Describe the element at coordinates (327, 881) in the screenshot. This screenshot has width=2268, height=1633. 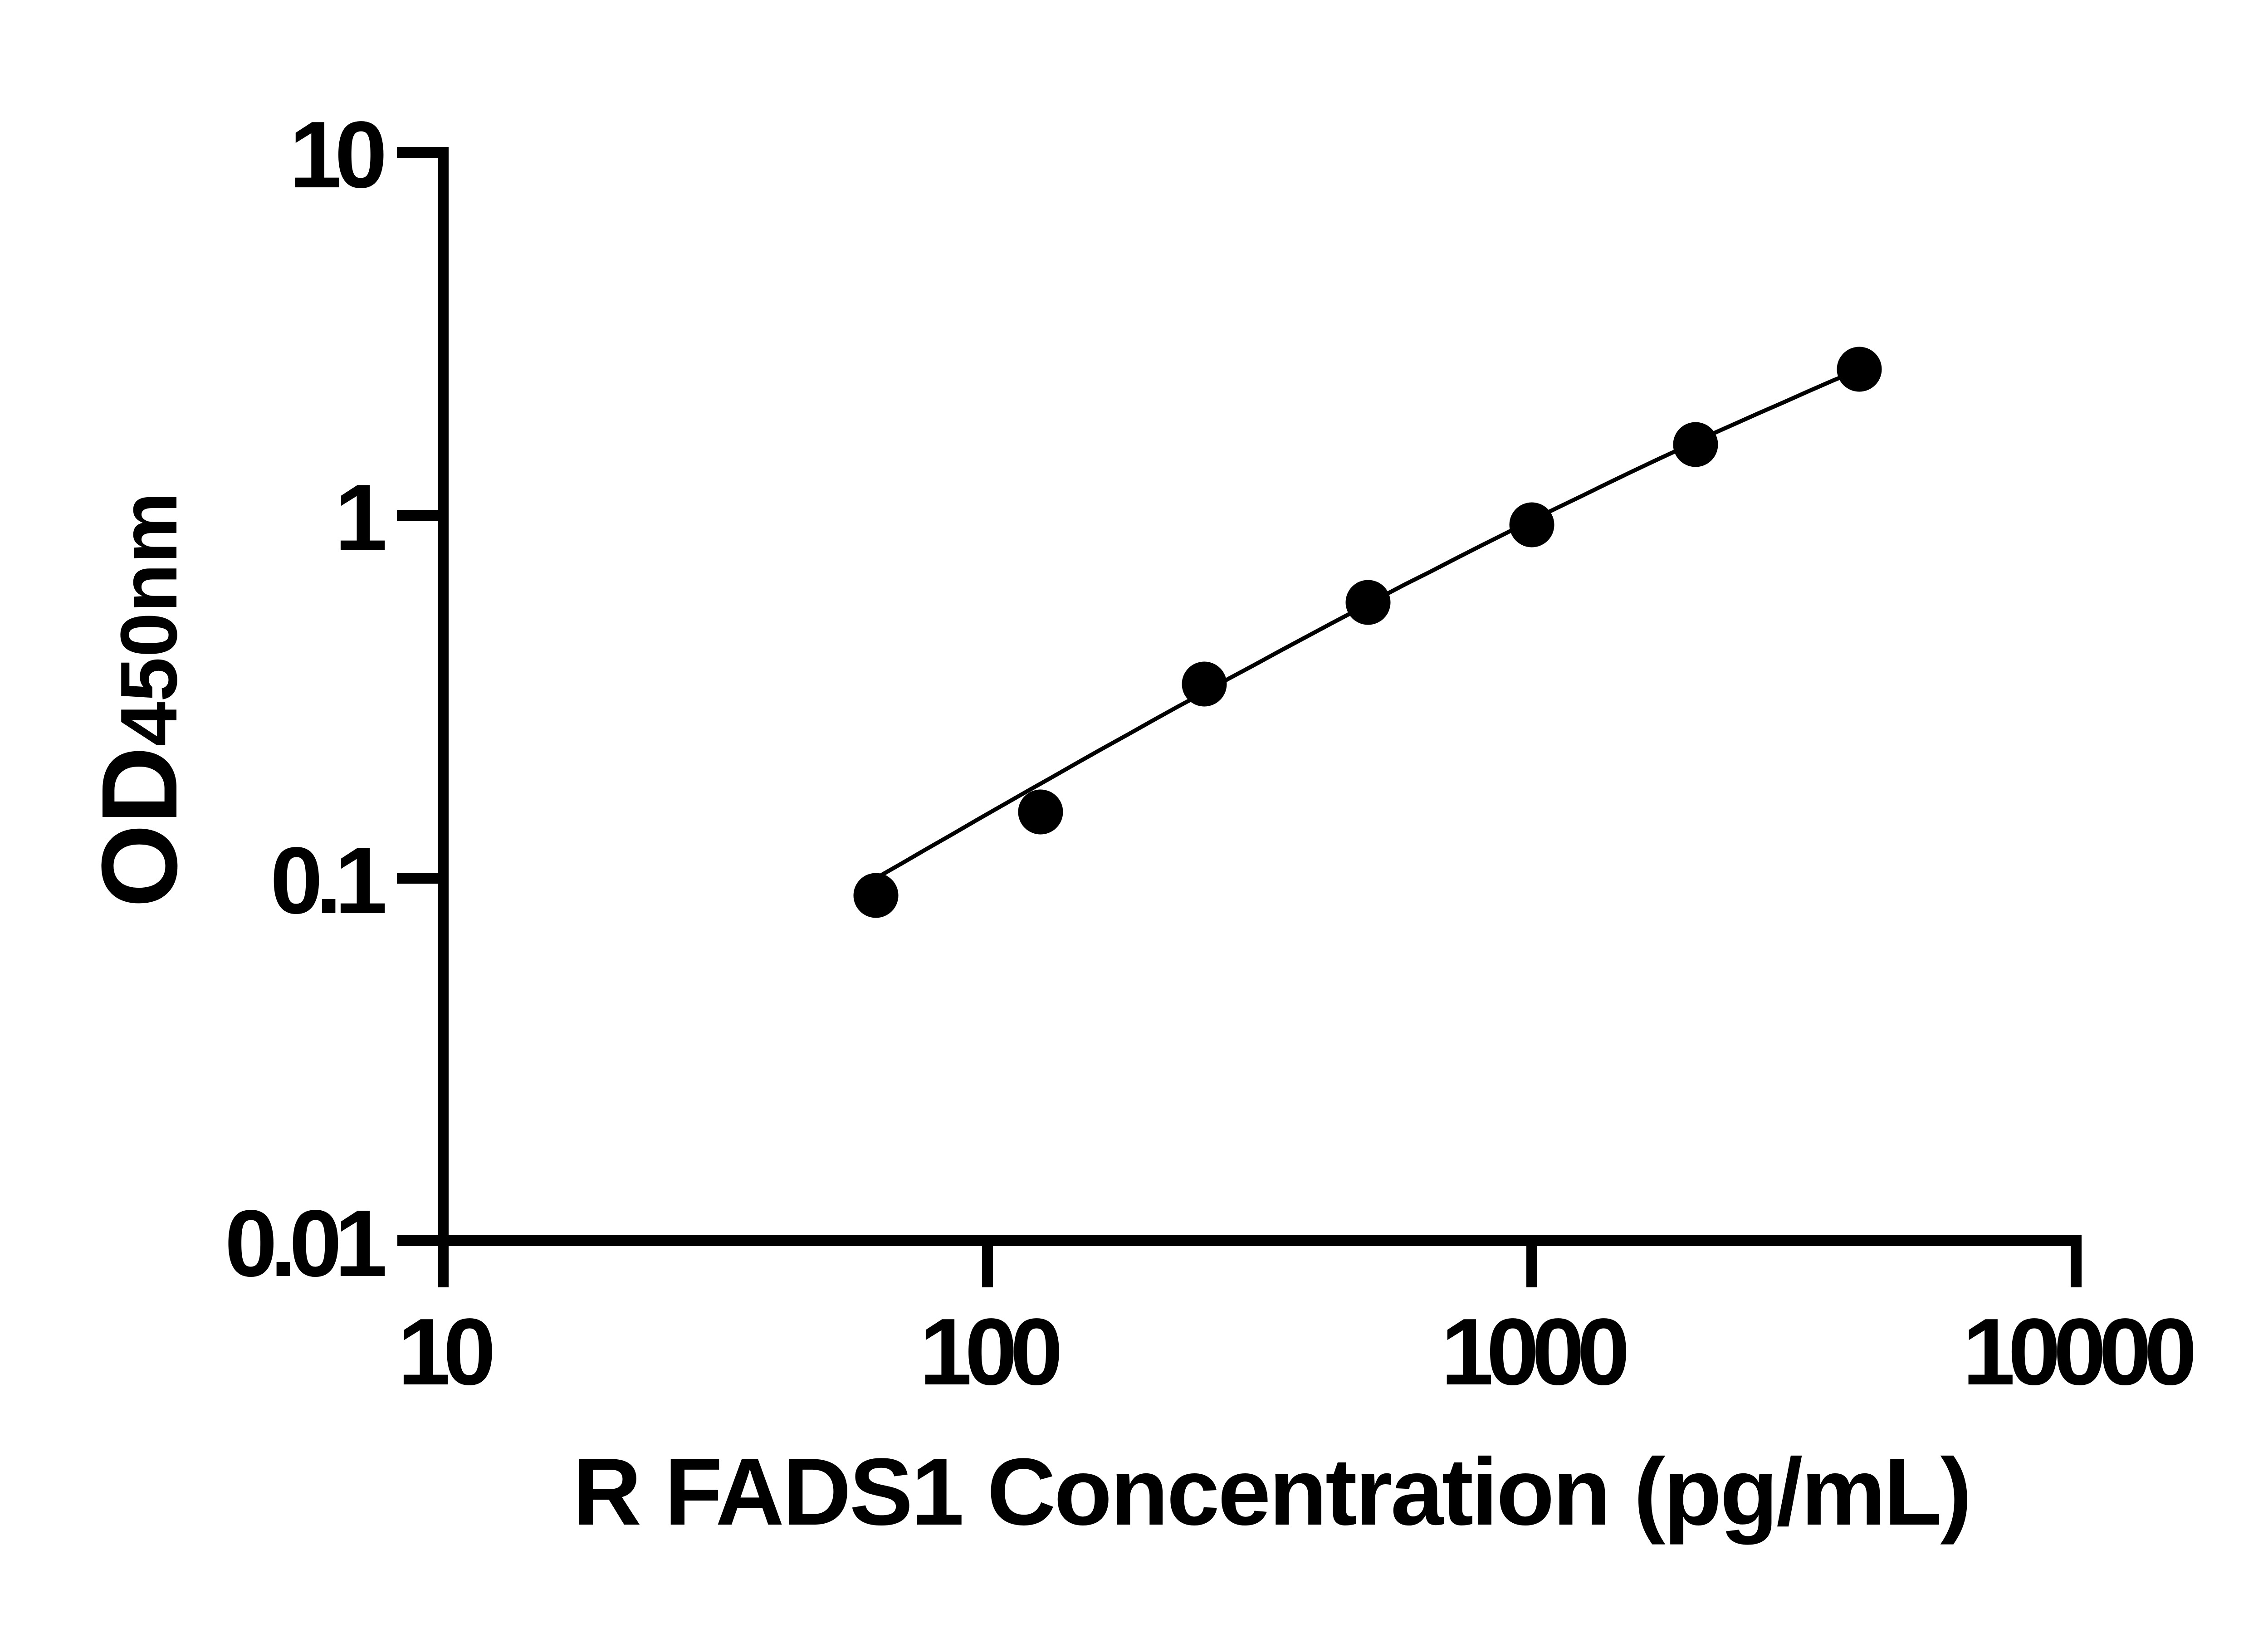
I see `svg-text: 0.1` at that location.